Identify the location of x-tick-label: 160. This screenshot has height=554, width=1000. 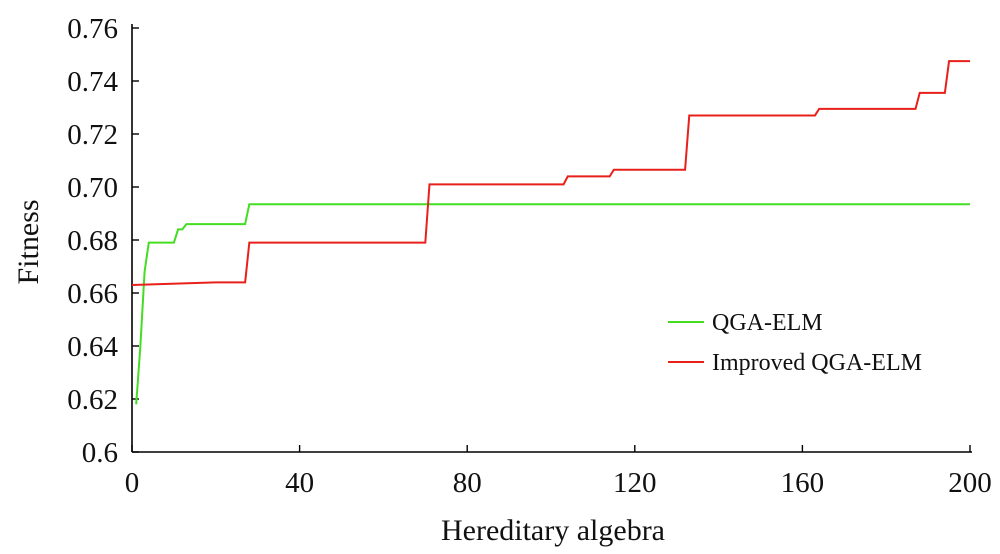
(803, 483).